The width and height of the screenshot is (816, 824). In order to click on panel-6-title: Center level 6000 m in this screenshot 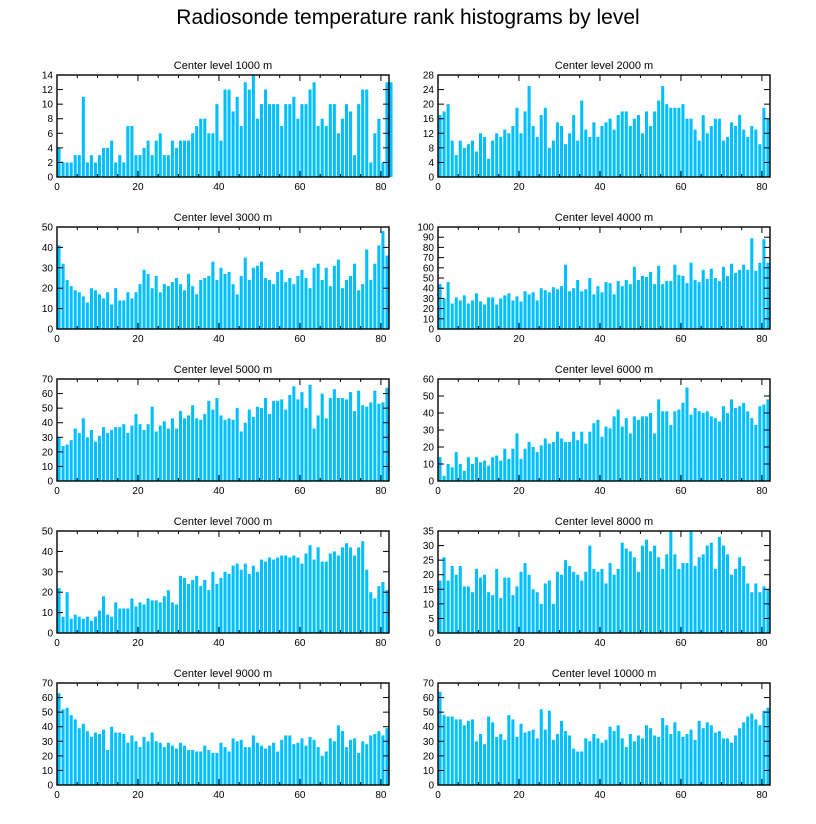, I will do `click(604, 370)`.